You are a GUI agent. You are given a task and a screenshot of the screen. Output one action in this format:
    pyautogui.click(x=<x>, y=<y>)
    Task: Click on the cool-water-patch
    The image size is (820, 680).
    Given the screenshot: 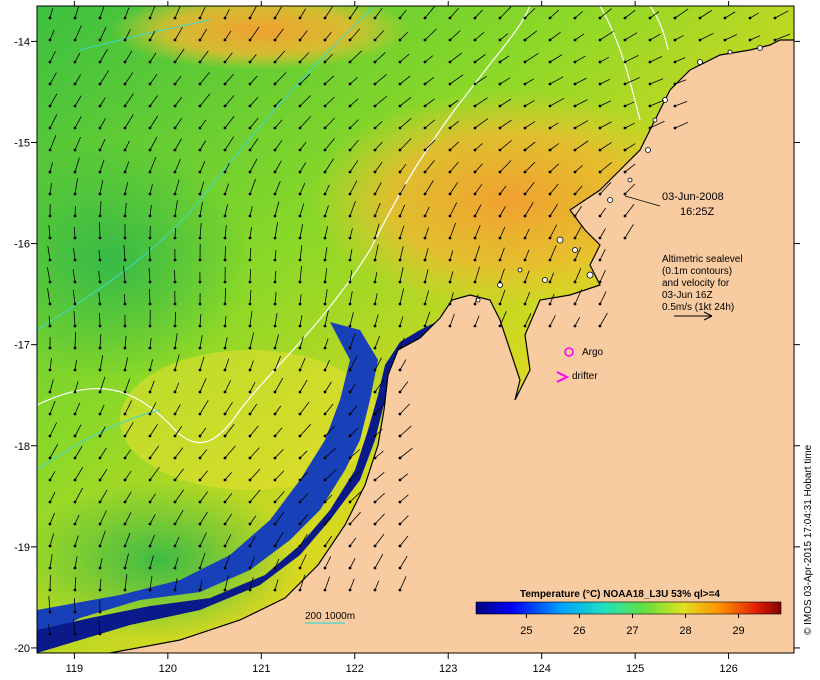 What is the action you would take?
    pyautogui.click(x=143, y=260)
    